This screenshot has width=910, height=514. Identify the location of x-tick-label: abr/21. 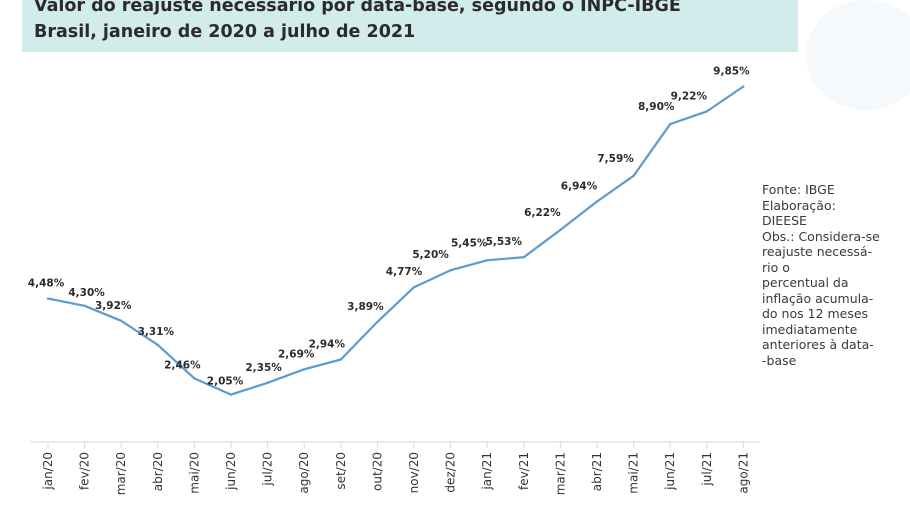
(597, 471).